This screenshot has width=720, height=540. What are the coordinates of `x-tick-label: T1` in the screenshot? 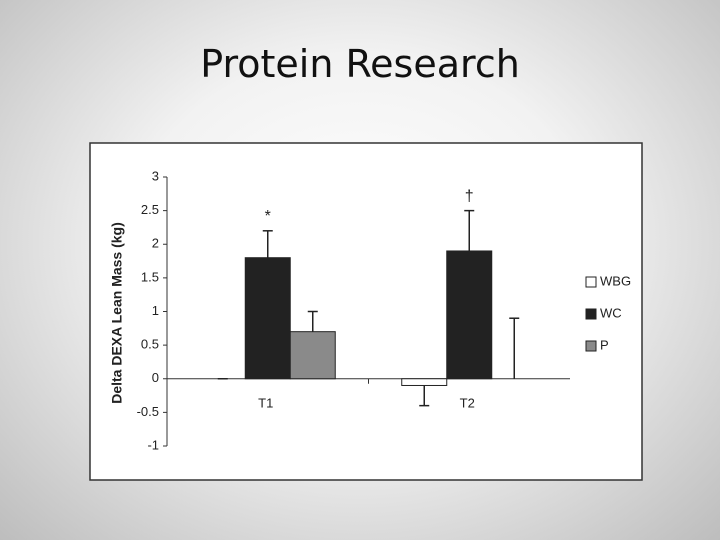 It's located at (265, 402).